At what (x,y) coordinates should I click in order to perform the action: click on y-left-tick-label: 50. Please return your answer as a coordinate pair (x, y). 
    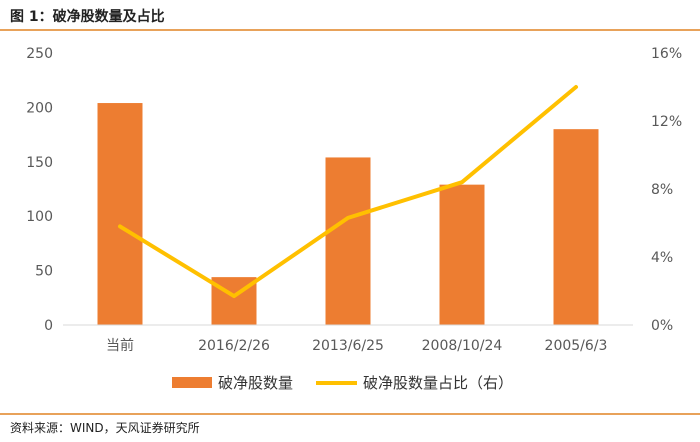
    Looking at the image, I should click on (44, 272).